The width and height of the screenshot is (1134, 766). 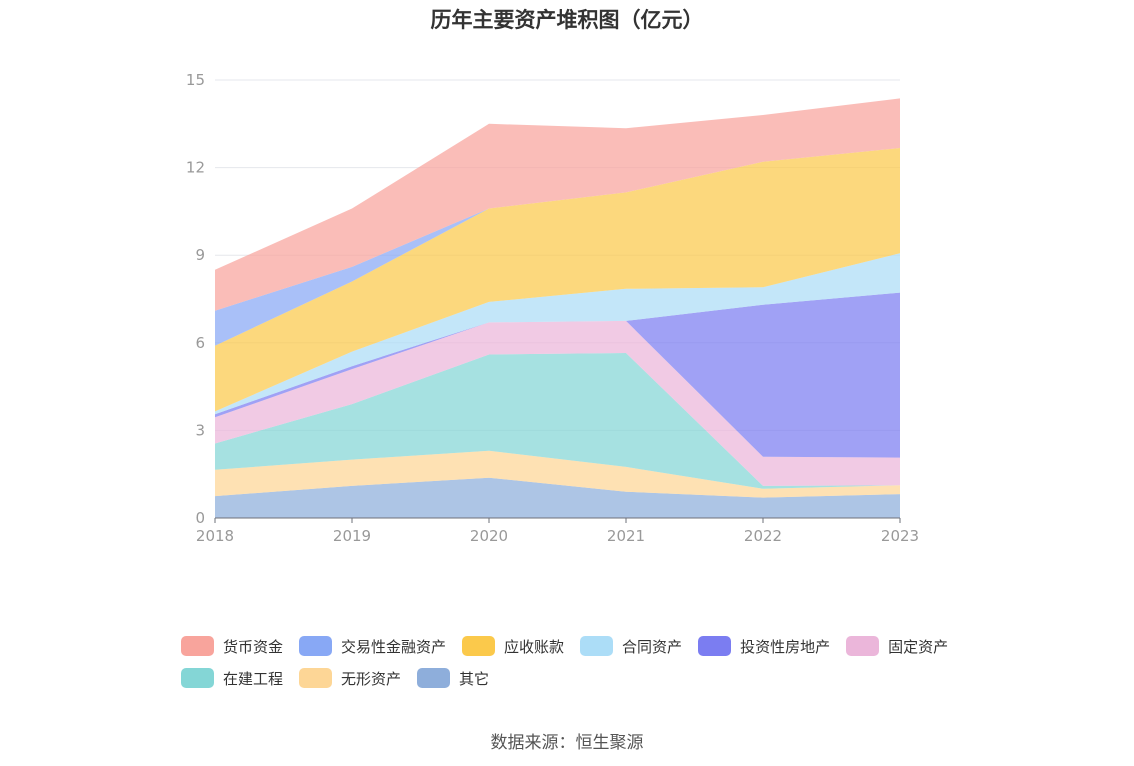 I want to click on y-tick-label: 0, so click(x=200, y=518).